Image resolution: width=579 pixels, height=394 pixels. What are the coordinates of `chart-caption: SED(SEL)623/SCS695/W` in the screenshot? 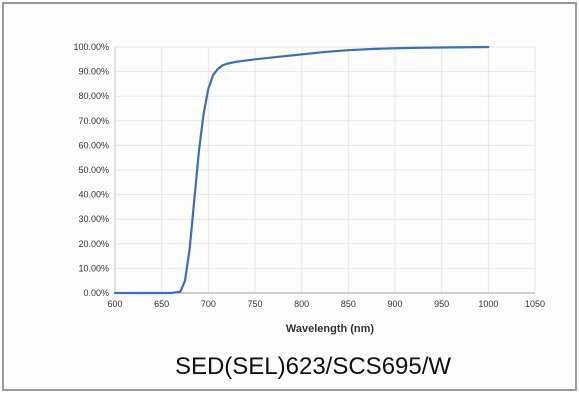 It's located at (313, 366).